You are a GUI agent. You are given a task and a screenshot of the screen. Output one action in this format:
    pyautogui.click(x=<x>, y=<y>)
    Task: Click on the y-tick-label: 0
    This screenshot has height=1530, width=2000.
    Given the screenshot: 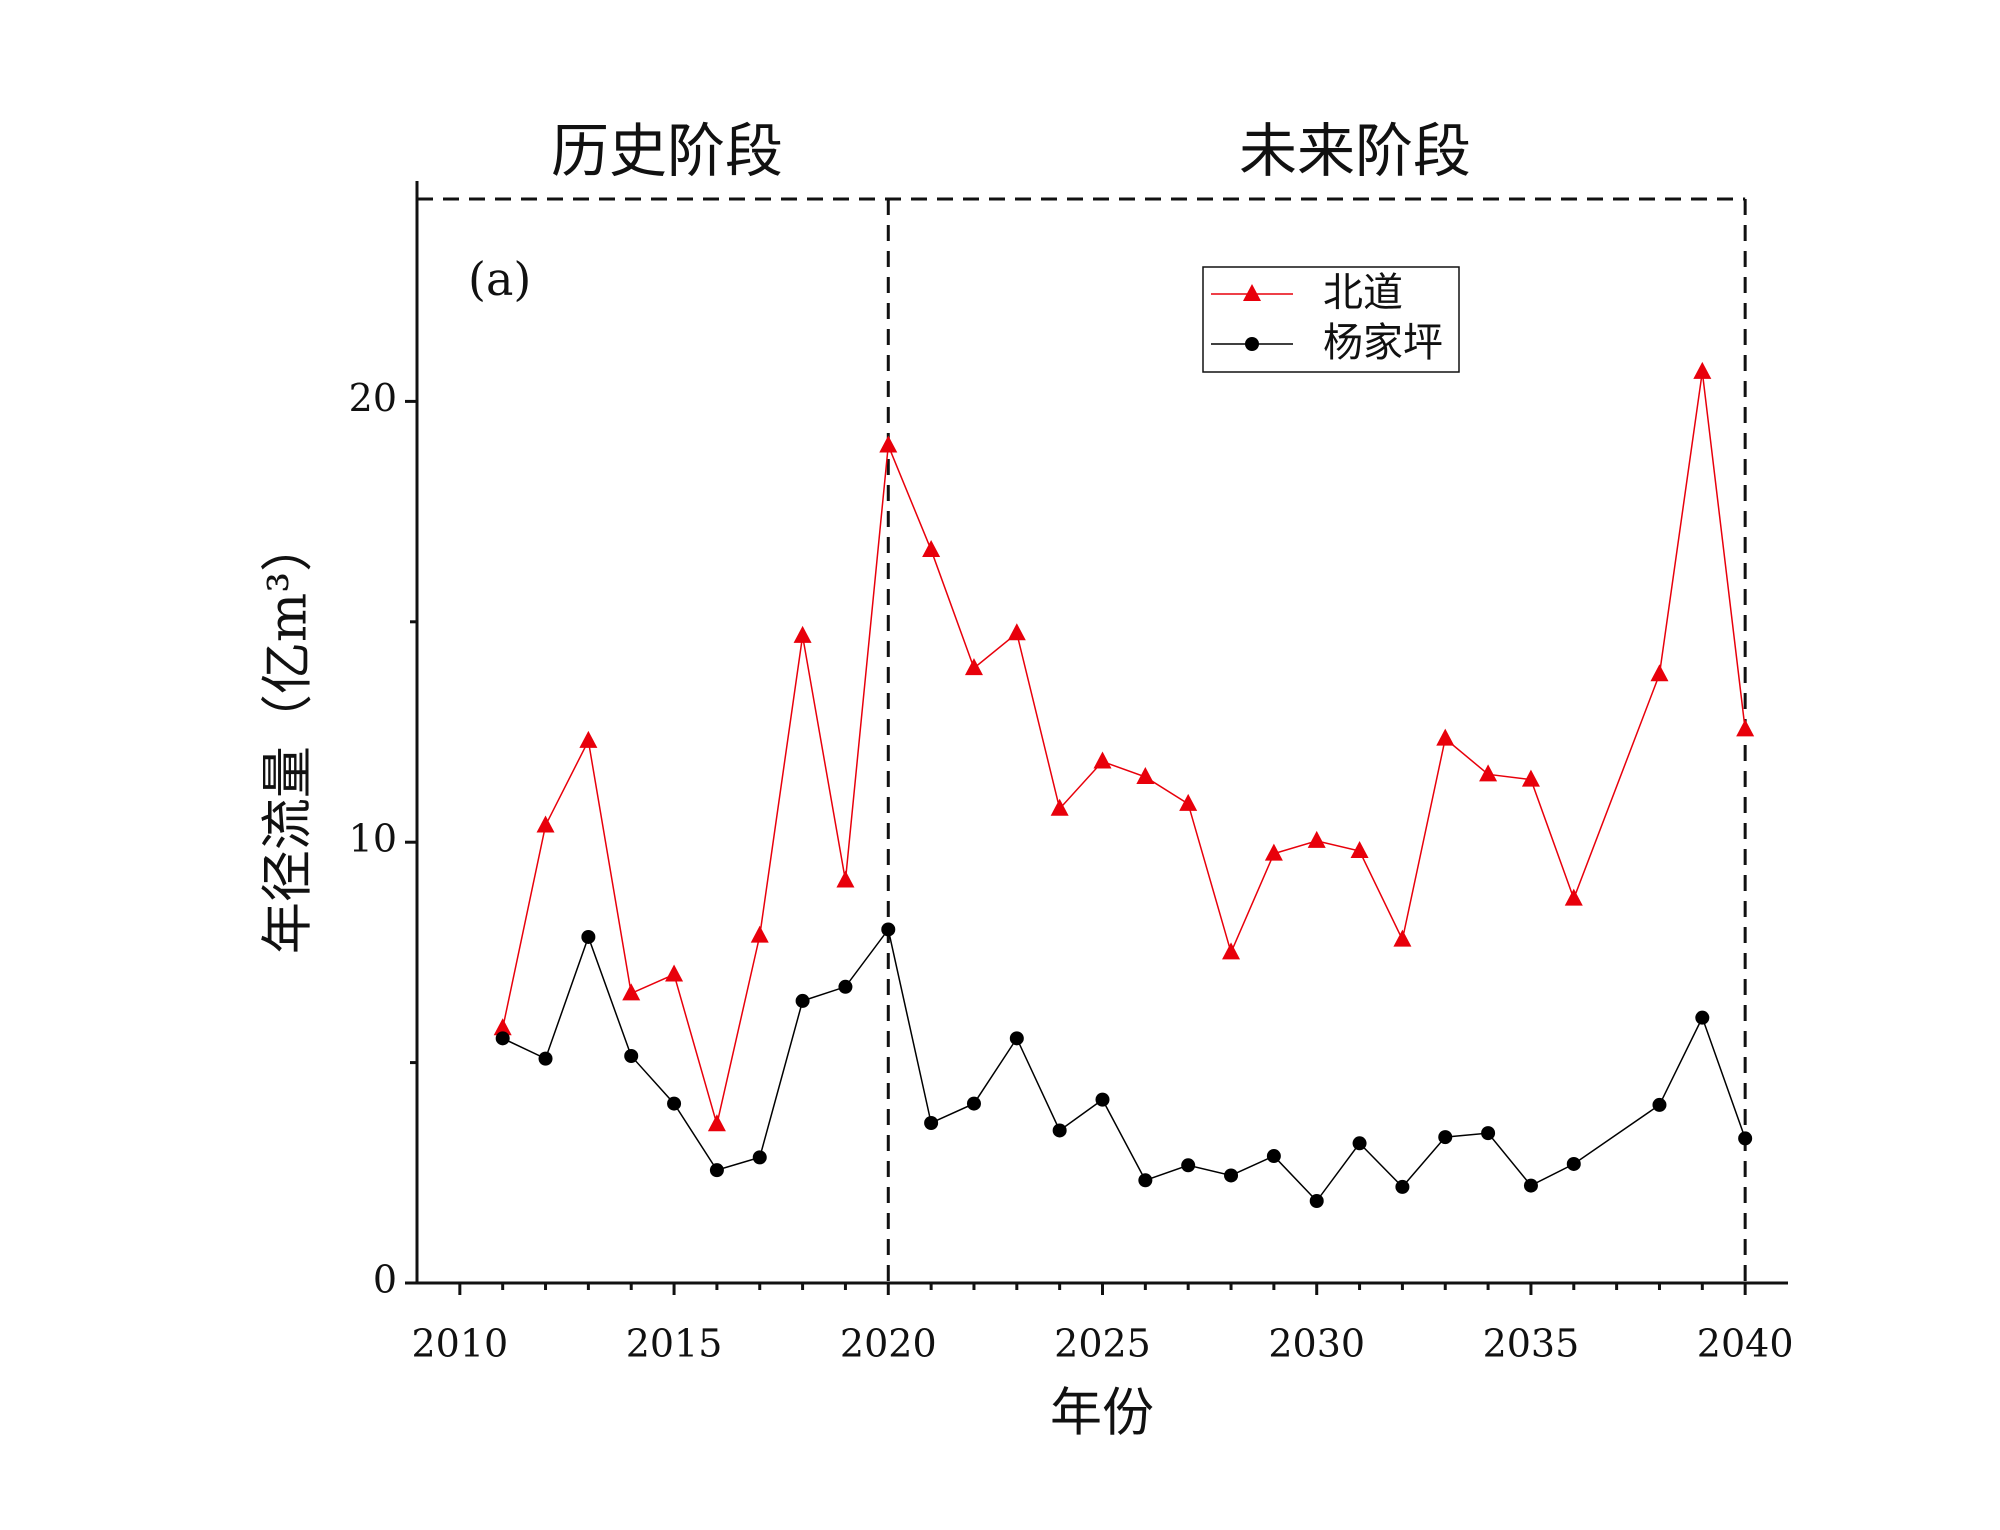 What is the action you would take?
    pyautogui.click(x=385, y=1280)
    